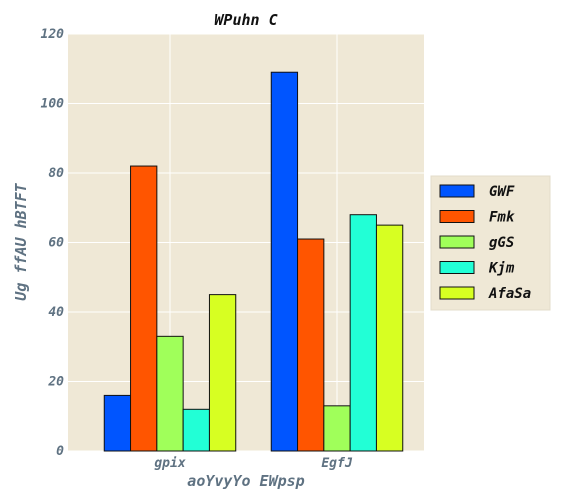 The height and width of the screenshot is (504, 576). What do you see at coordinates (509, 294) in the screenshot?
I see `legend-label: AfaSa` at bounding box center [509, 294].